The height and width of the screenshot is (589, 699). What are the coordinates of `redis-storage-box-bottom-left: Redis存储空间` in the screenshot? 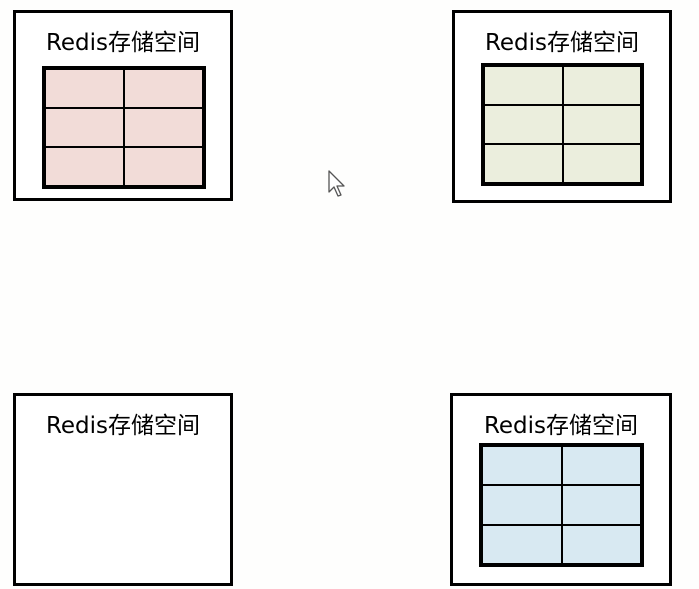 It's located at (123, 489).